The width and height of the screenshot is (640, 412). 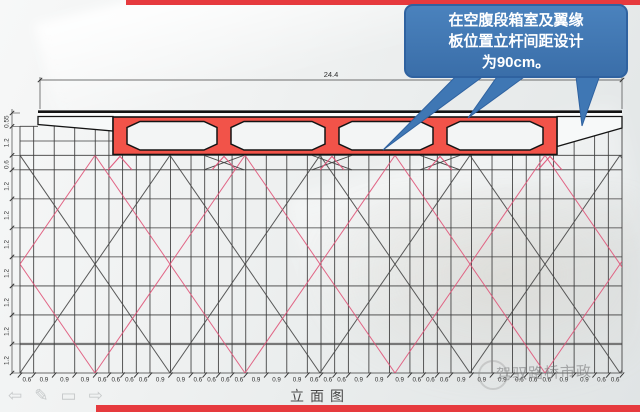 What do you see at coordinates (7, 121) in the screenshot?
I see `dimension-label: 0.55` at bounding box center [7, 121].